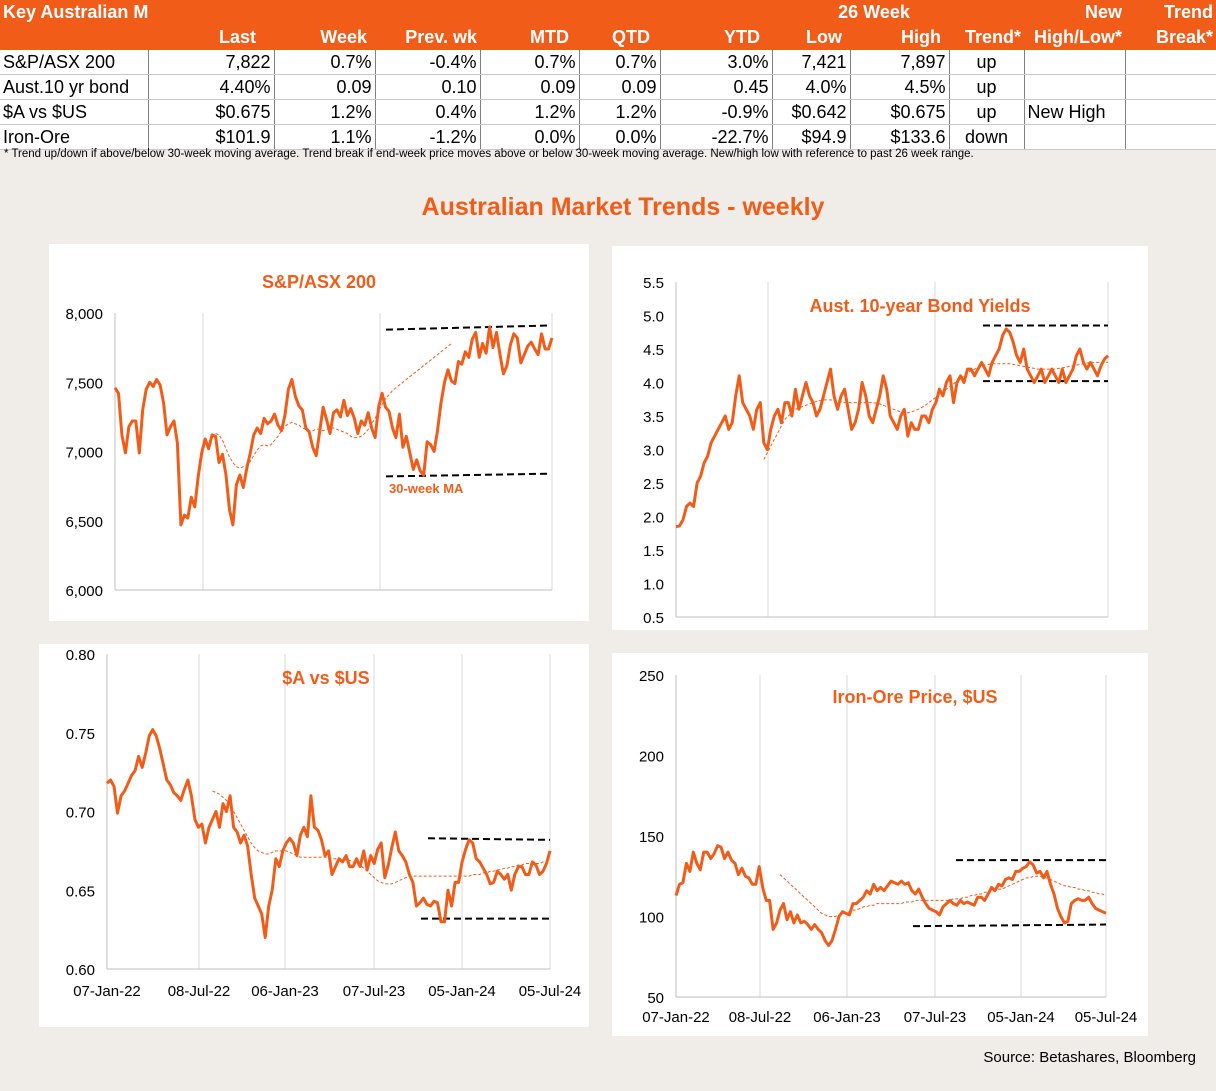 This screenshot has width=1216, height=1091. Describe the element at coordinates (1170, 12) in the screenshot. I see `trend-header: Trend` at that location.